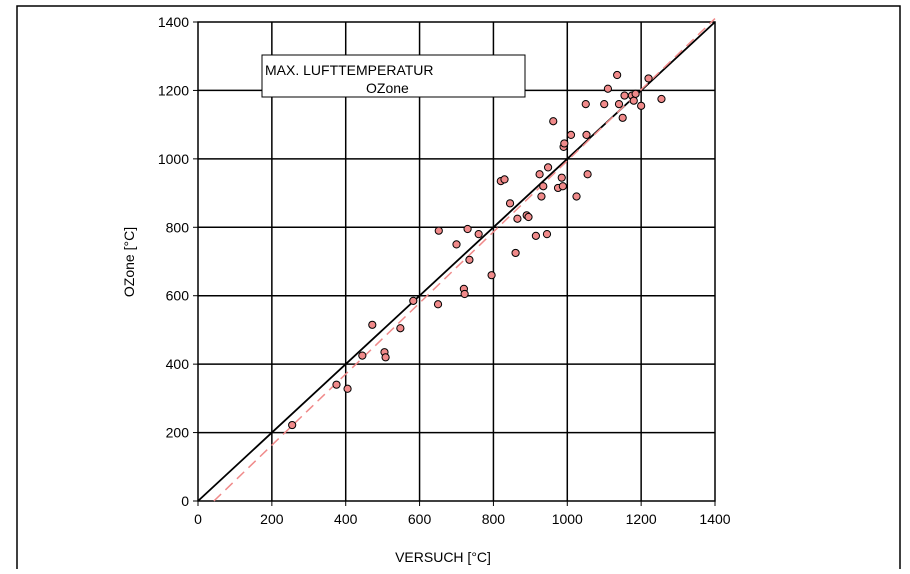 This screenshot has width=910, height=574. What do you see at coordinates (173, 22) in the screenshot?
I see `y-tick-label: 1400` at bounding box center [173, 22].